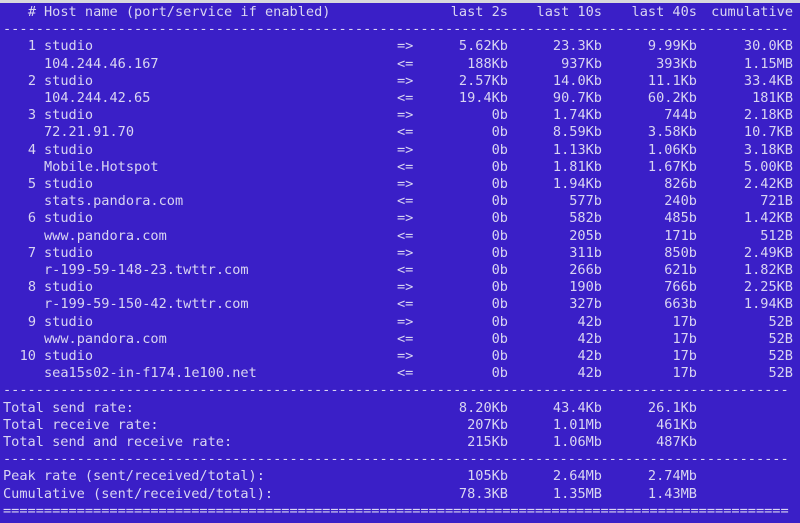 Image resolution: width=800 pixels, height=523 pixels. Describe the element at coordinates (577, 46) in the screenshot. I see `send-value: 23.3Kb` at that location.